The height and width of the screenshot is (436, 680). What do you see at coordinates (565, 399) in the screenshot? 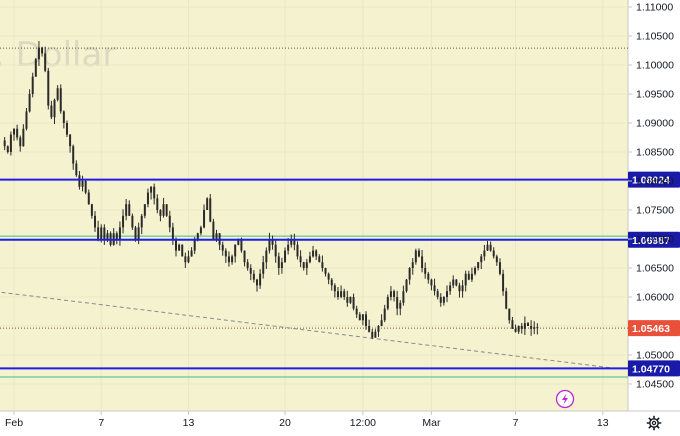
I see `lightning-icon` at bounding box center [565, 399].